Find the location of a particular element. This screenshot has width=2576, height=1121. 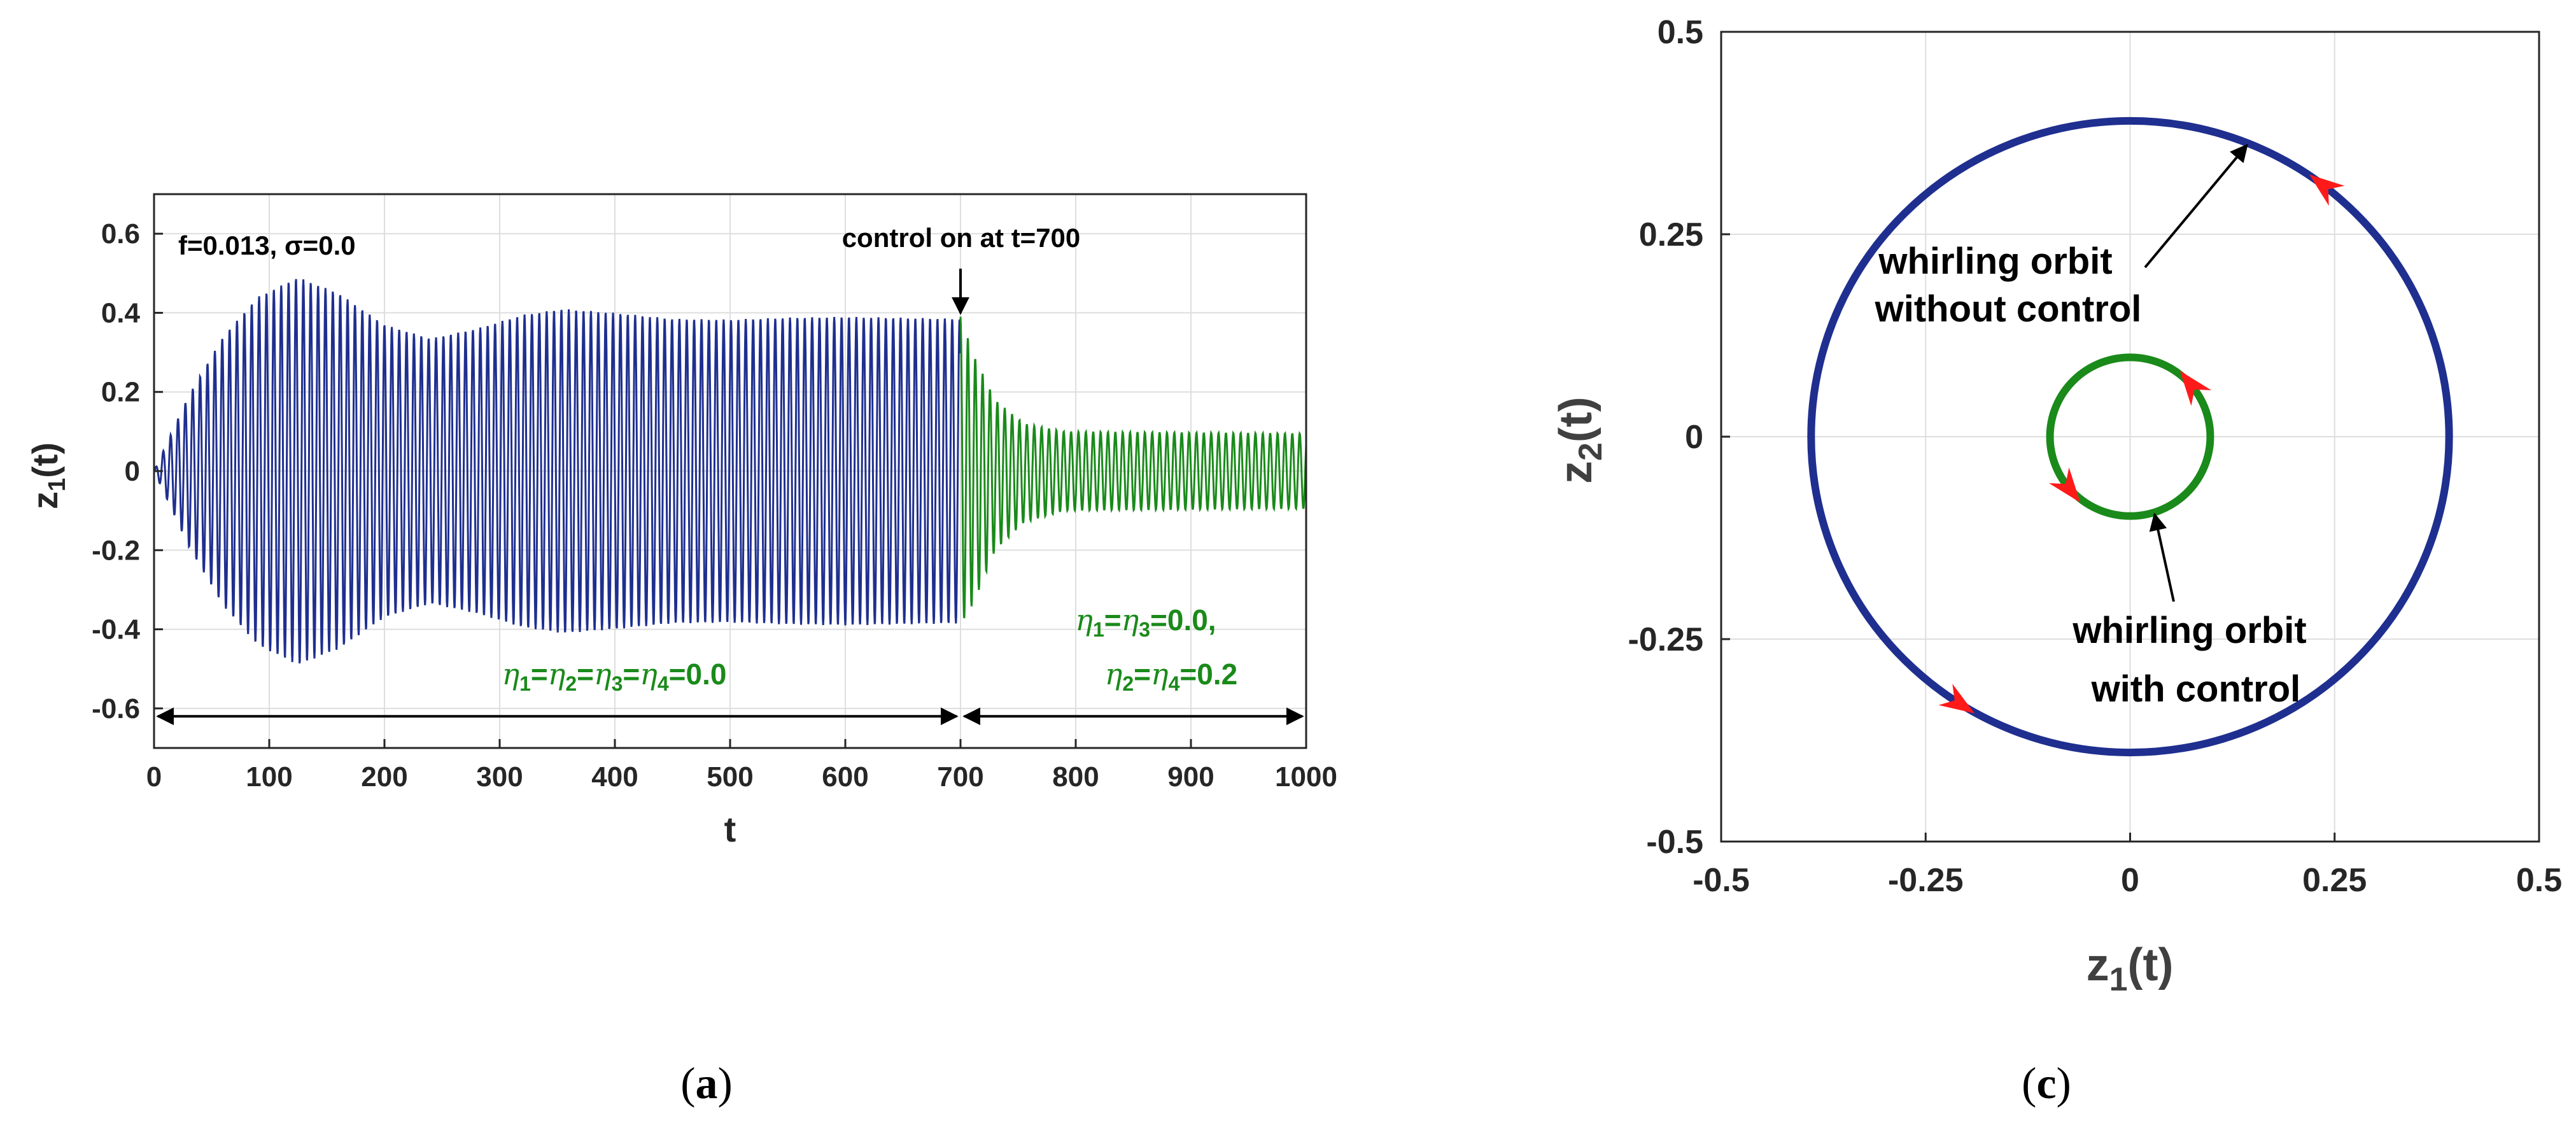

panel-c-xlabel: z1(t) is located at coordinates (2130, 969).